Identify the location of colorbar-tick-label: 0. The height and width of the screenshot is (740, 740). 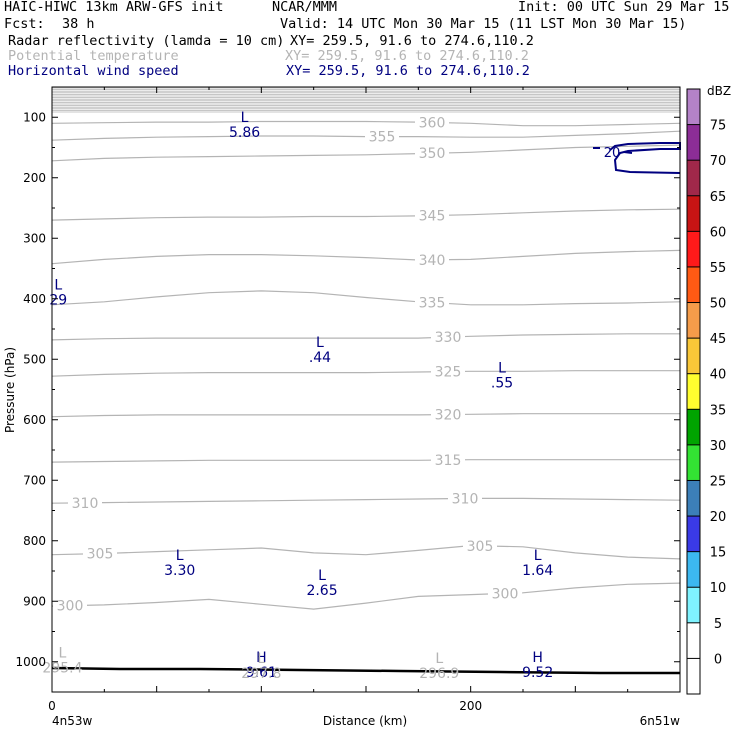
(718, 659).